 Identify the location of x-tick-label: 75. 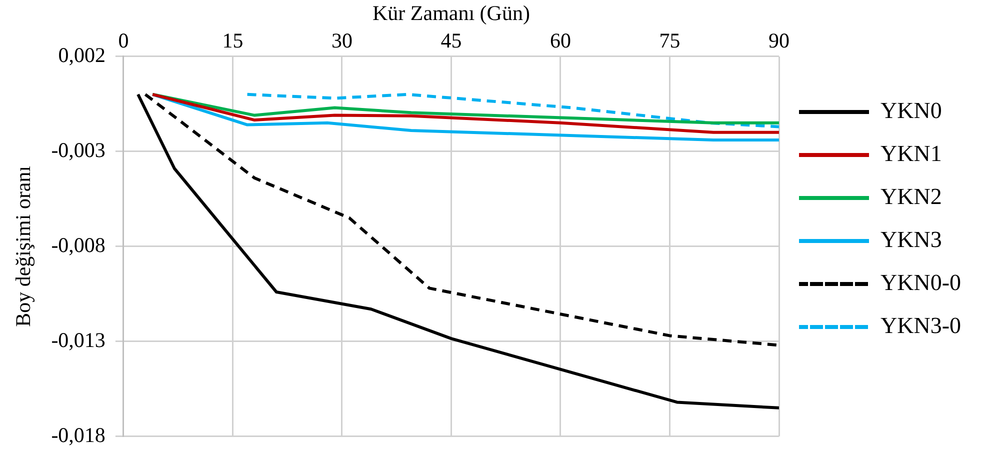
(669, 40).